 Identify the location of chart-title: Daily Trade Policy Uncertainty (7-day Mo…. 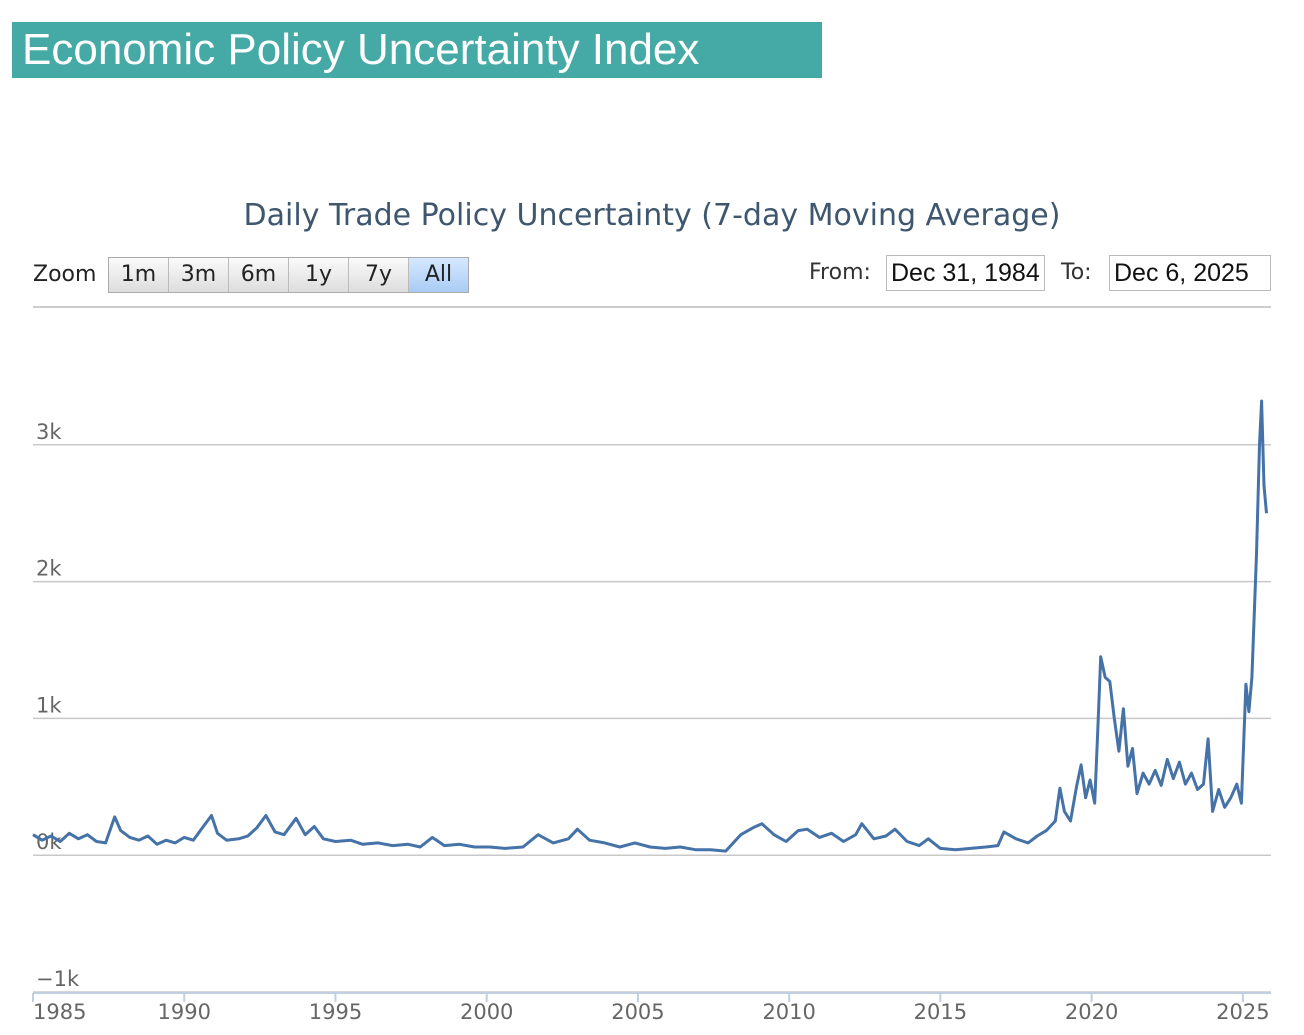
(652, 215).